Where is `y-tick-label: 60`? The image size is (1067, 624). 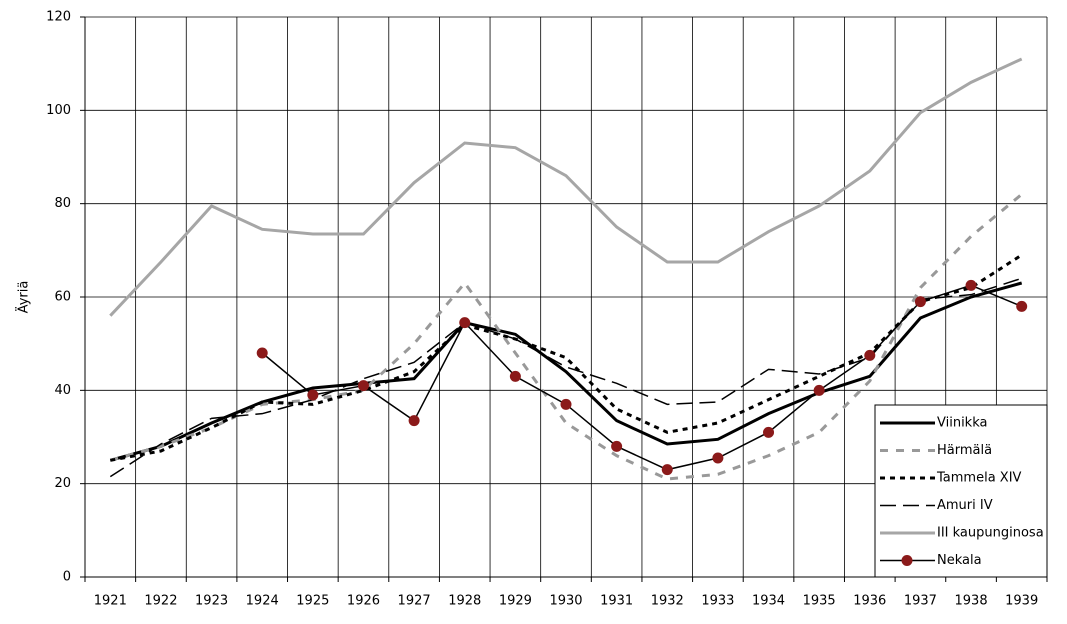 y-tick-label: 60 is located at coordinates (62, 297).